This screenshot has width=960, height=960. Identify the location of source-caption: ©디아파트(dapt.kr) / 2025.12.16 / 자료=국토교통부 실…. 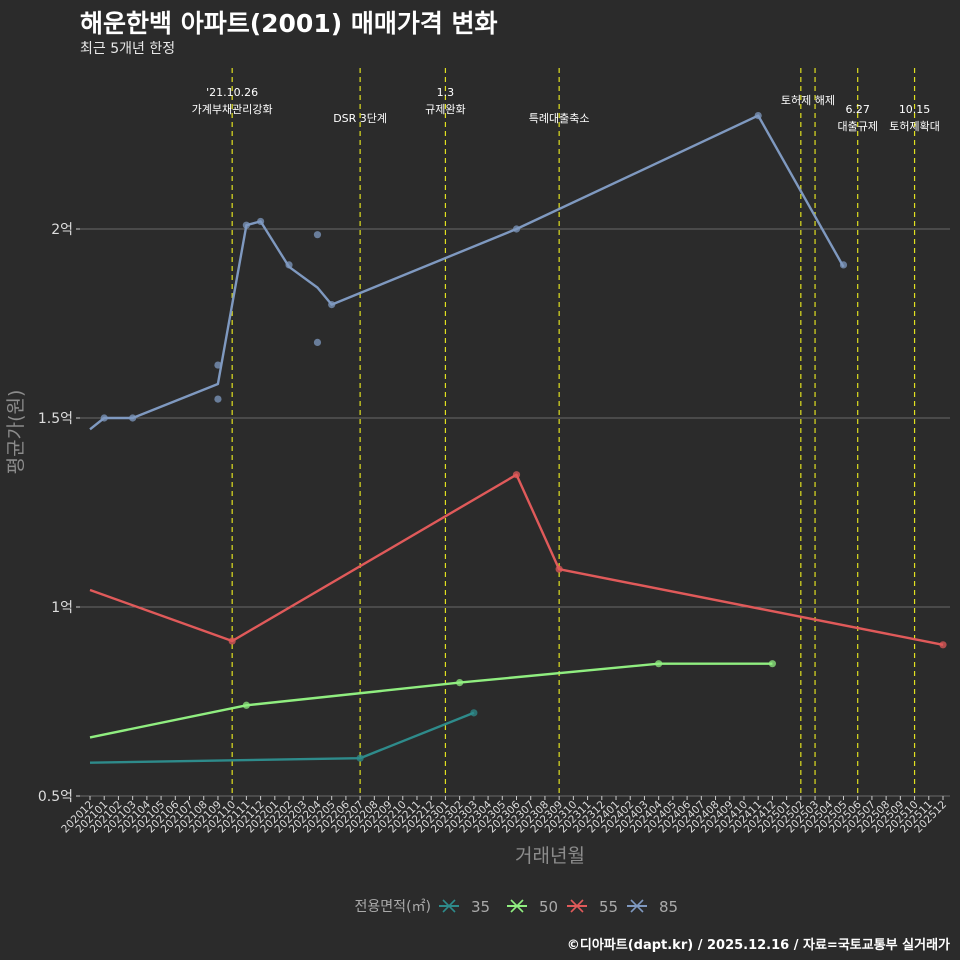
(758, 945).